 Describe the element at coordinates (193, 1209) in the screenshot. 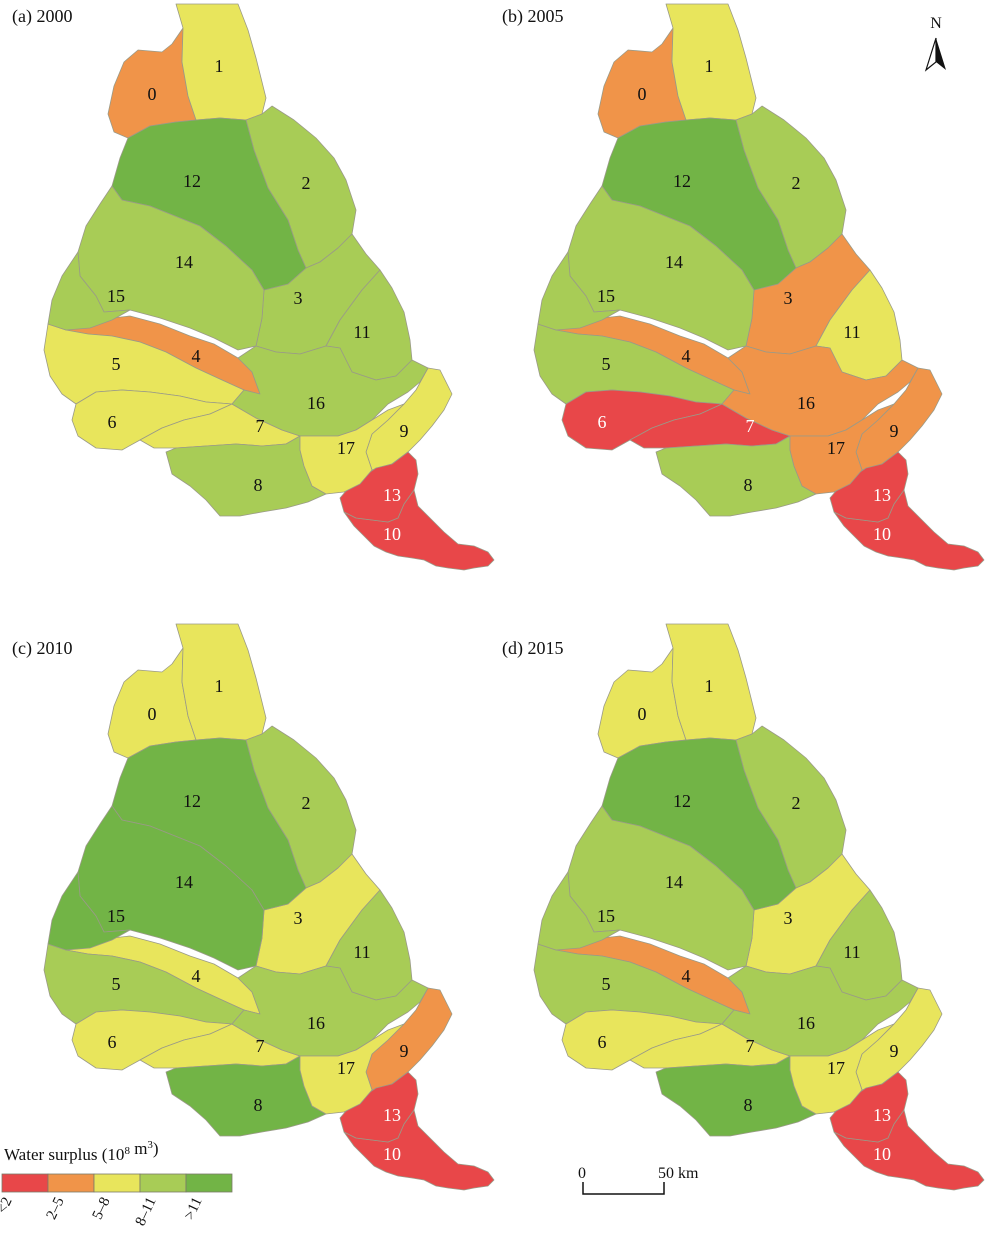

I see `legend-label: >11` at that location.